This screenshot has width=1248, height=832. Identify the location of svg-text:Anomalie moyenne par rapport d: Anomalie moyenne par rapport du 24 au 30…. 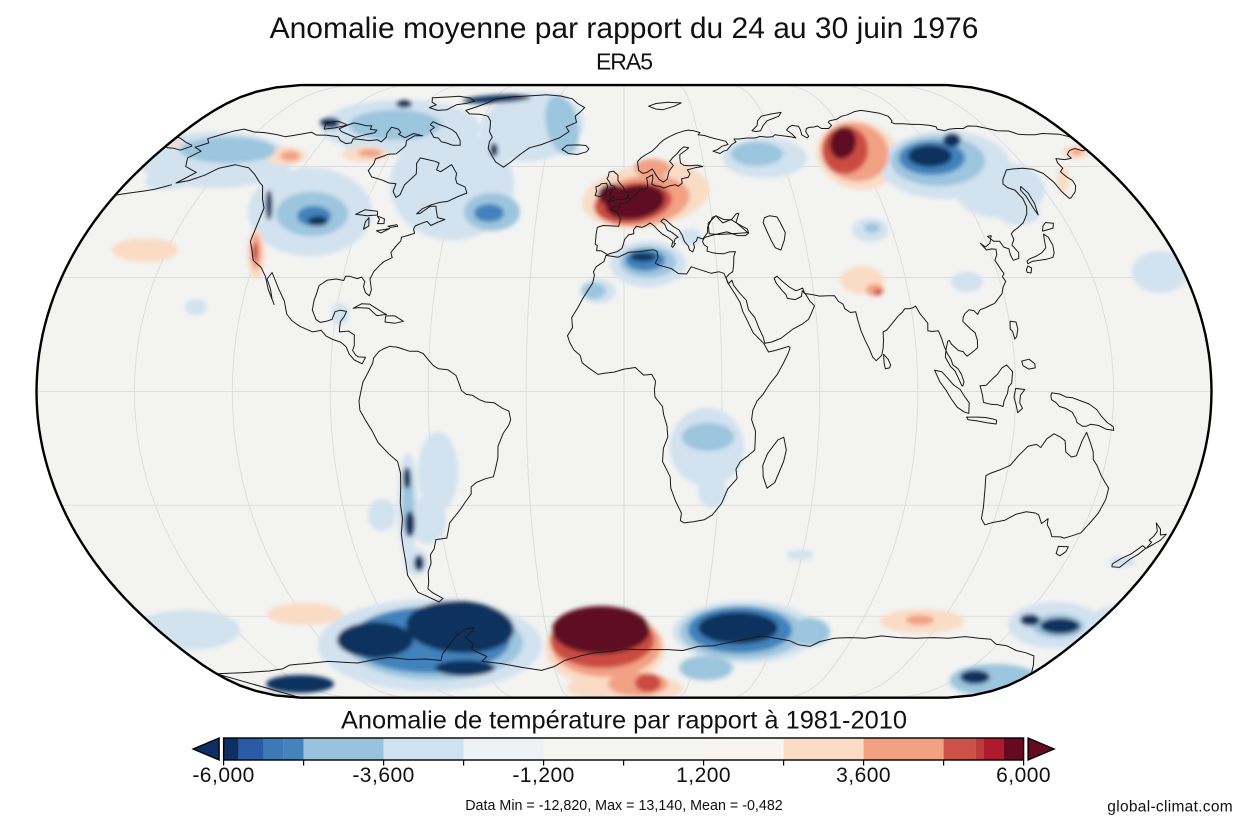
(624, 28).